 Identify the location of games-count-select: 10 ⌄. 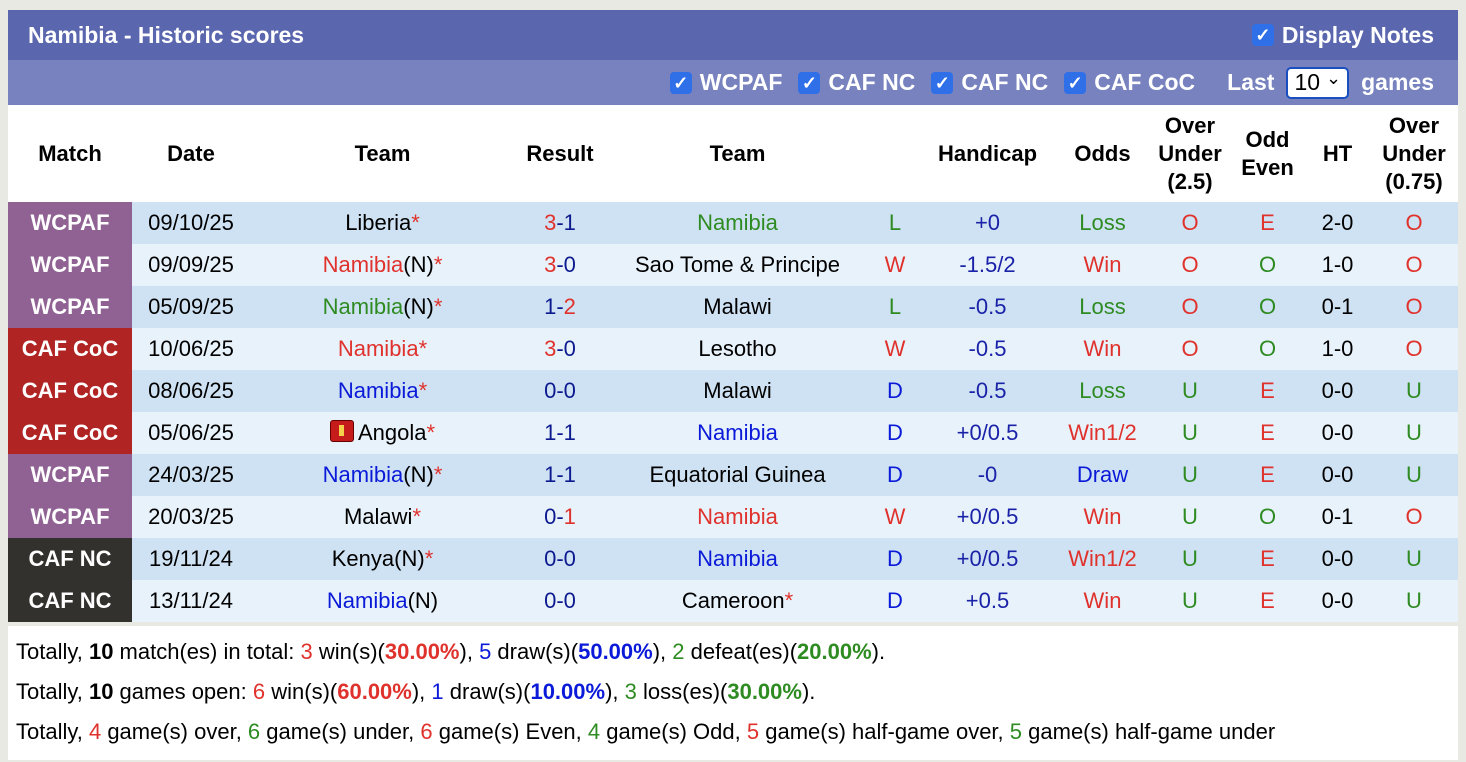
(1318, 82).